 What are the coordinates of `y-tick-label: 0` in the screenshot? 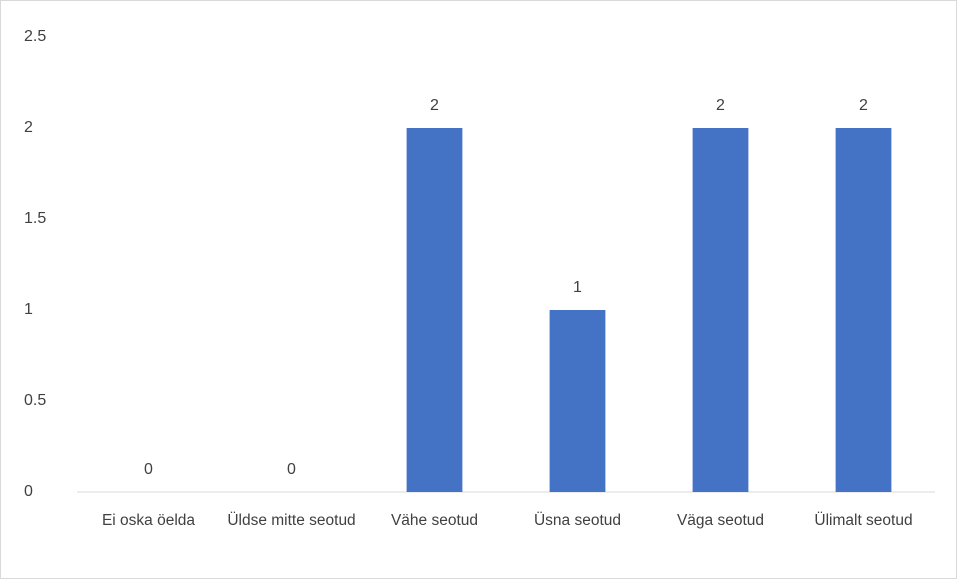 It's located at (28, 491).